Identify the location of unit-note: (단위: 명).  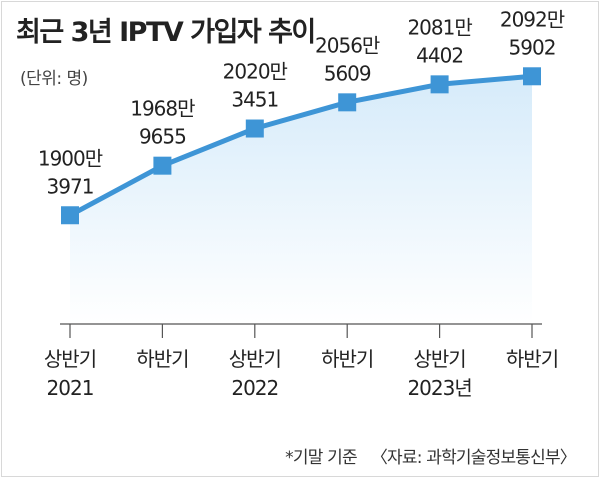
(54, 79).